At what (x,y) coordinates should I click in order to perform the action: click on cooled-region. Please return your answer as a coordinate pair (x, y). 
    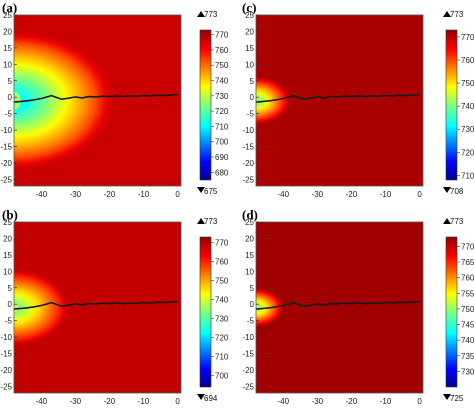
    Looking at the image, I should click on (42, 307).